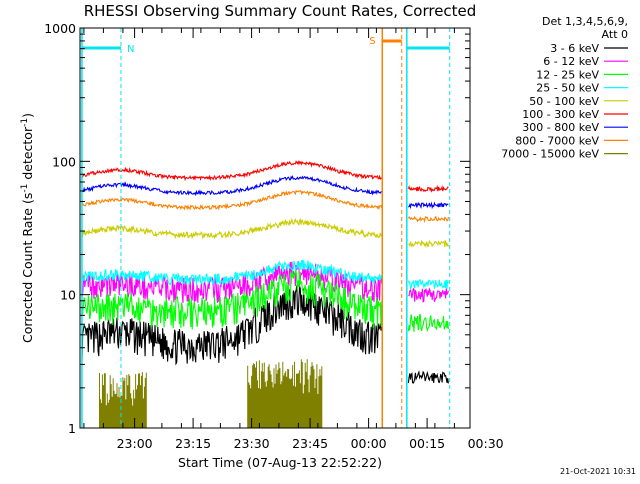 This screenshot has width=640, height=484. I want to click on legend-label-8: 7000 - 15000 keV, so click(550, 154).